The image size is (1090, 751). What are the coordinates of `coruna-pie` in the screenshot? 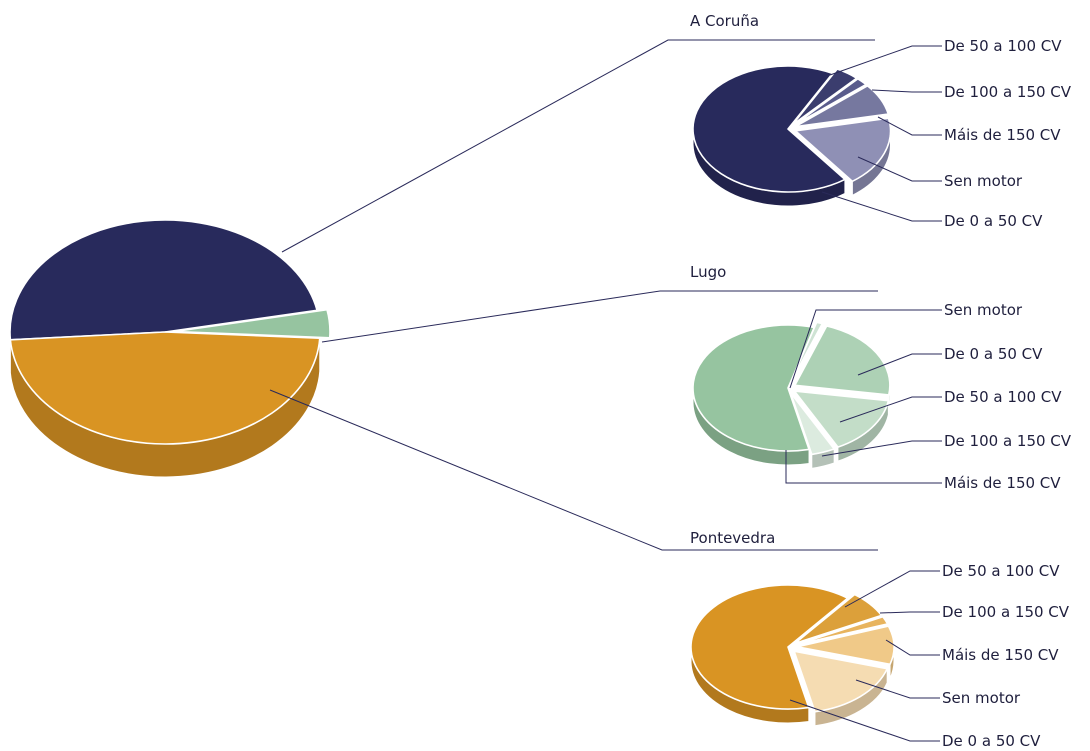 It's located at (792, 136).